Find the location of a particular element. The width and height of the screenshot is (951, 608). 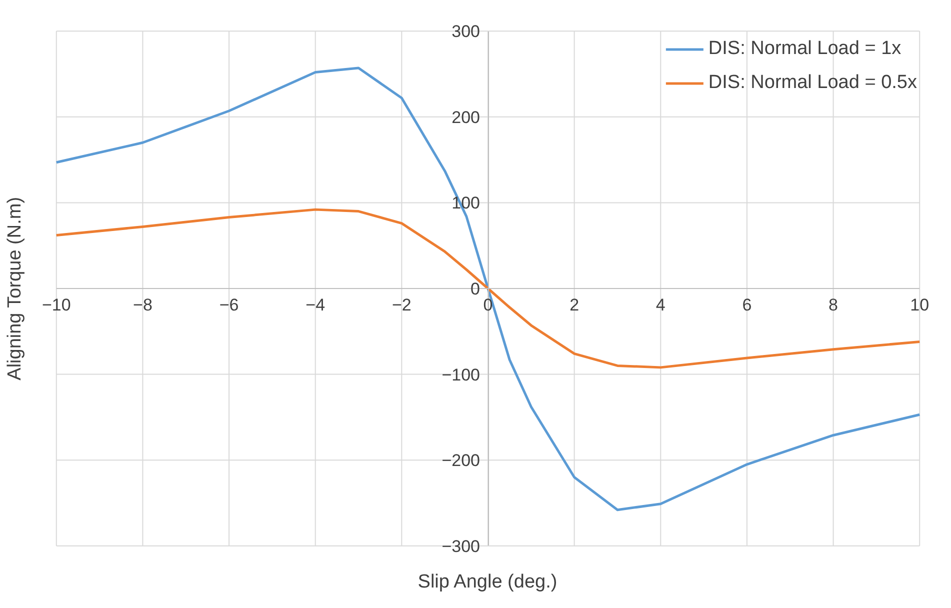

y-tick-label: −300 is located at coordinates (461, 546).